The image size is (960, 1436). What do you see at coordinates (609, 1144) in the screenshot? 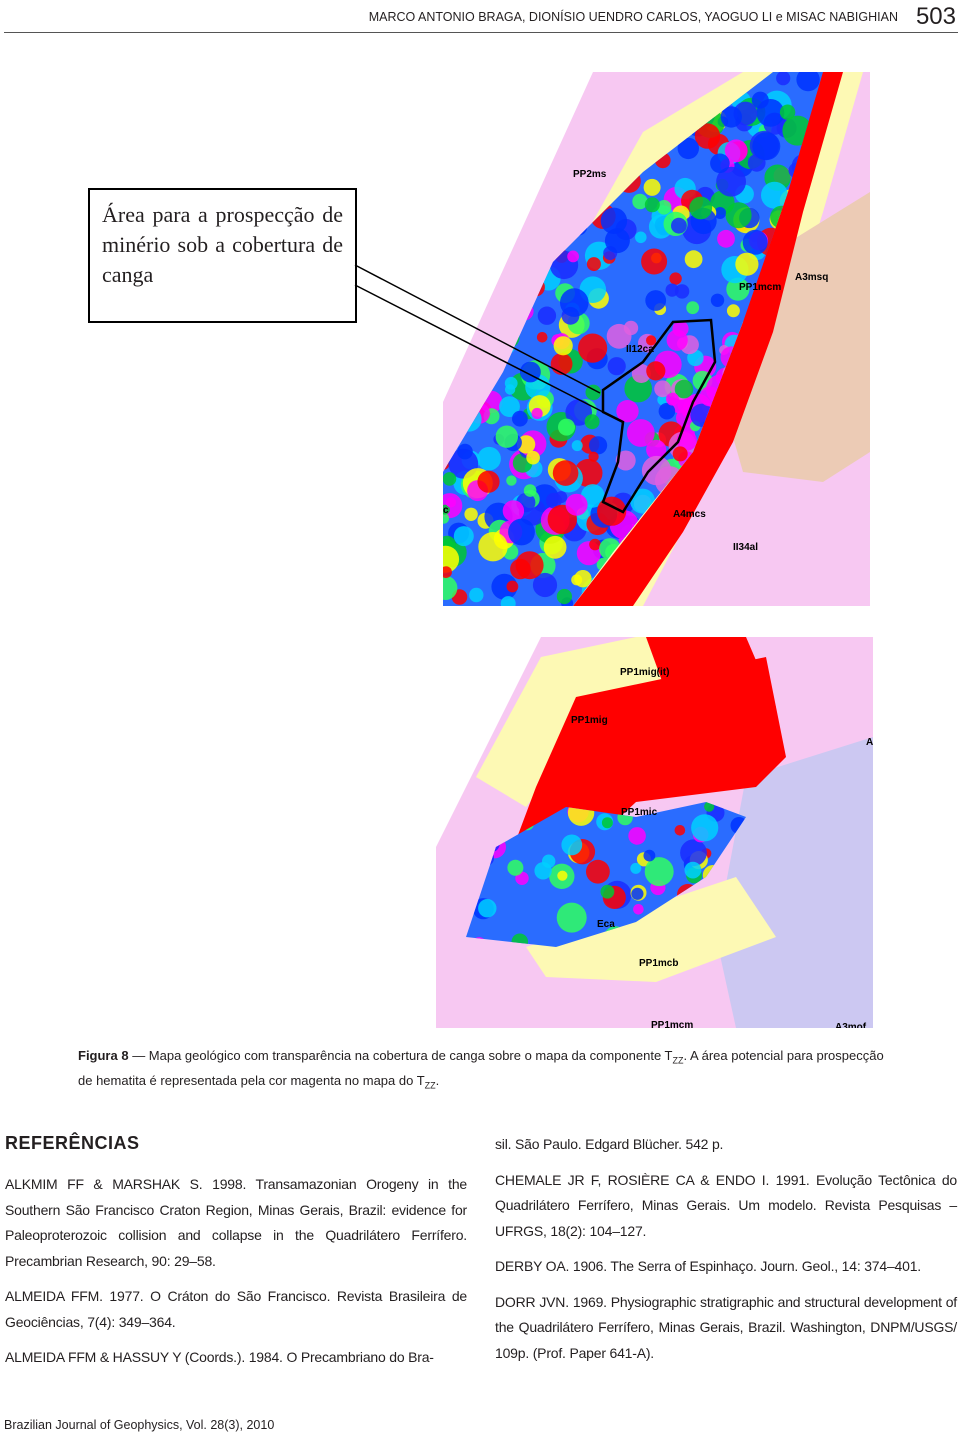
I see `reference: sil. São Paulo. Edgard Blücher. 542 p.` at bounding box center [609, 1144].